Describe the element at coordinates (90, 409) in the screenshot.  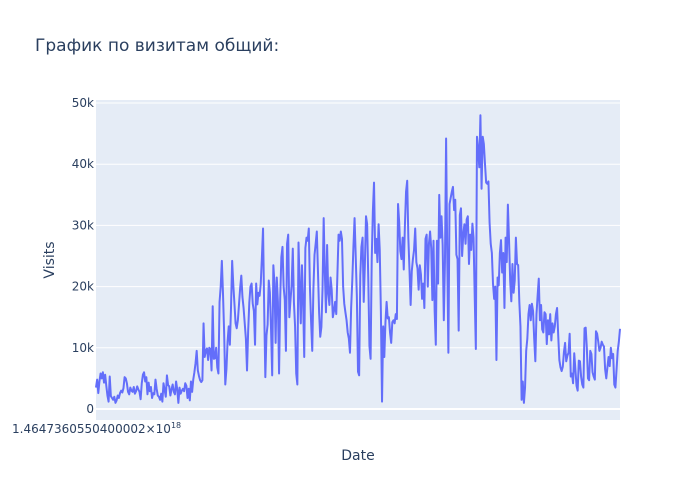
I see `y-tick-label: 0` at that location.